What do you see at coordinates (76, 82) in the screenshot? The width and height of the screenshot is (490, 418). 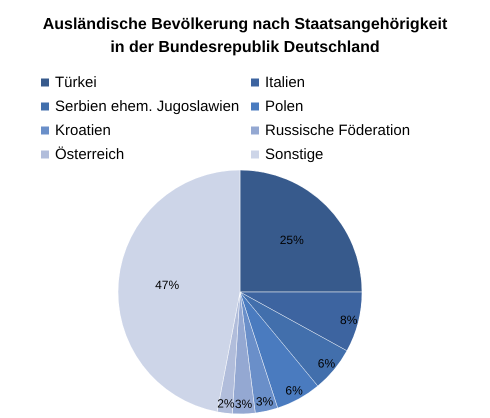 I see `legend-label: Türkei` at bounding box center [76, 82].